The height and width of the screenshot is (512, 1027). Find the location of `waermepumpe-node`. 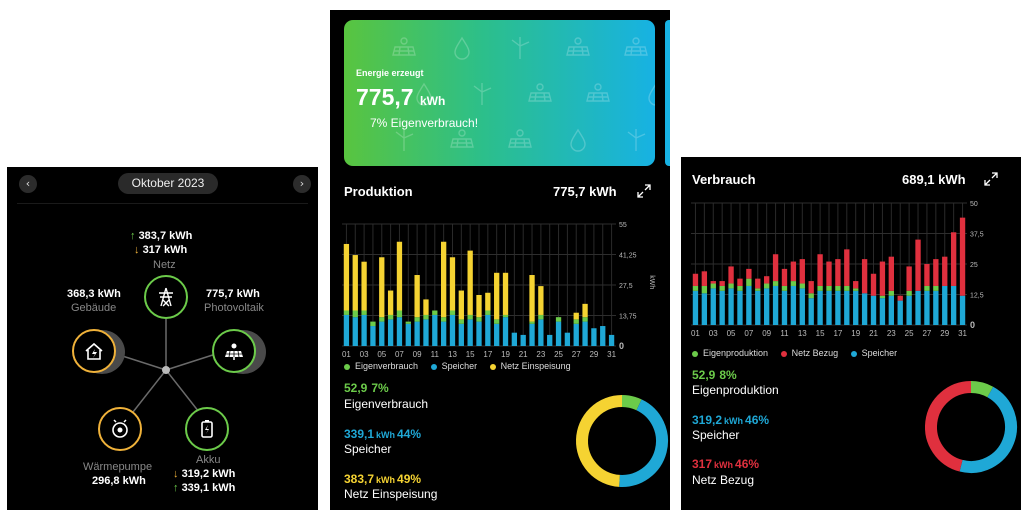

waermepumpe-node is located at coordinates (120, 429).